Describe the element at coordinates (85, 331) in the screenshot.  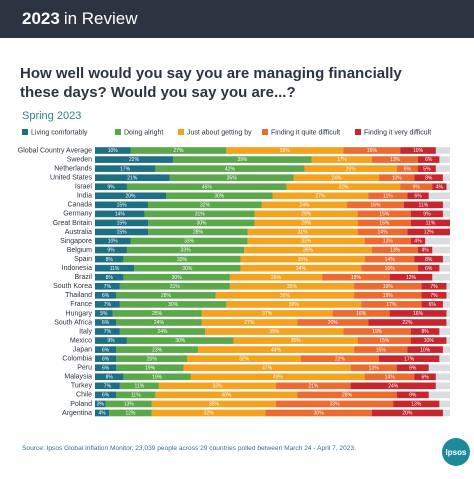
I see `category-label: Italy` at that location.